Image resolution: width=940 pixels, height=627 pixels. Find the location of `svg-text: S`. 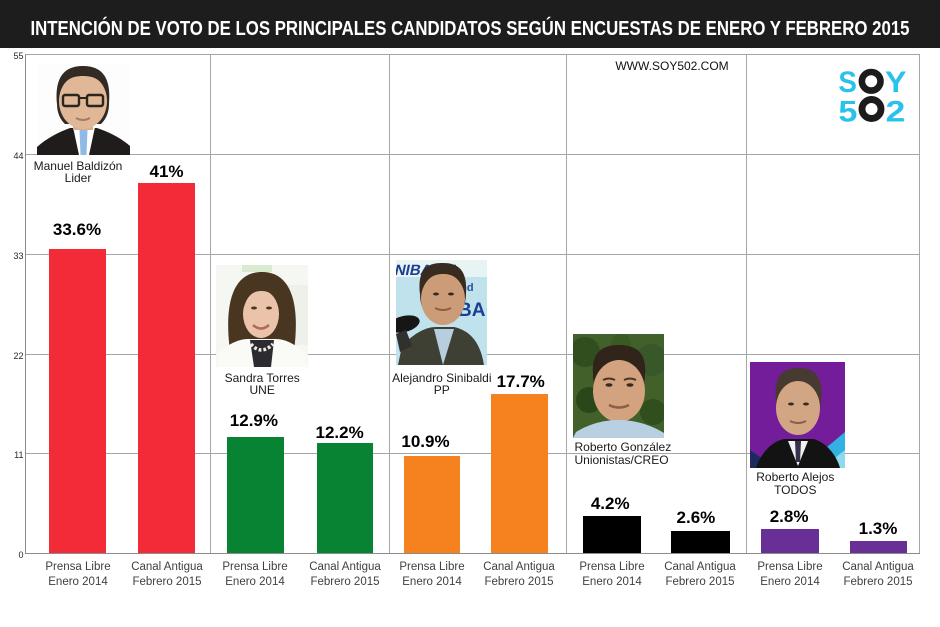

svg-text: S is located at coordinates (847, 82).